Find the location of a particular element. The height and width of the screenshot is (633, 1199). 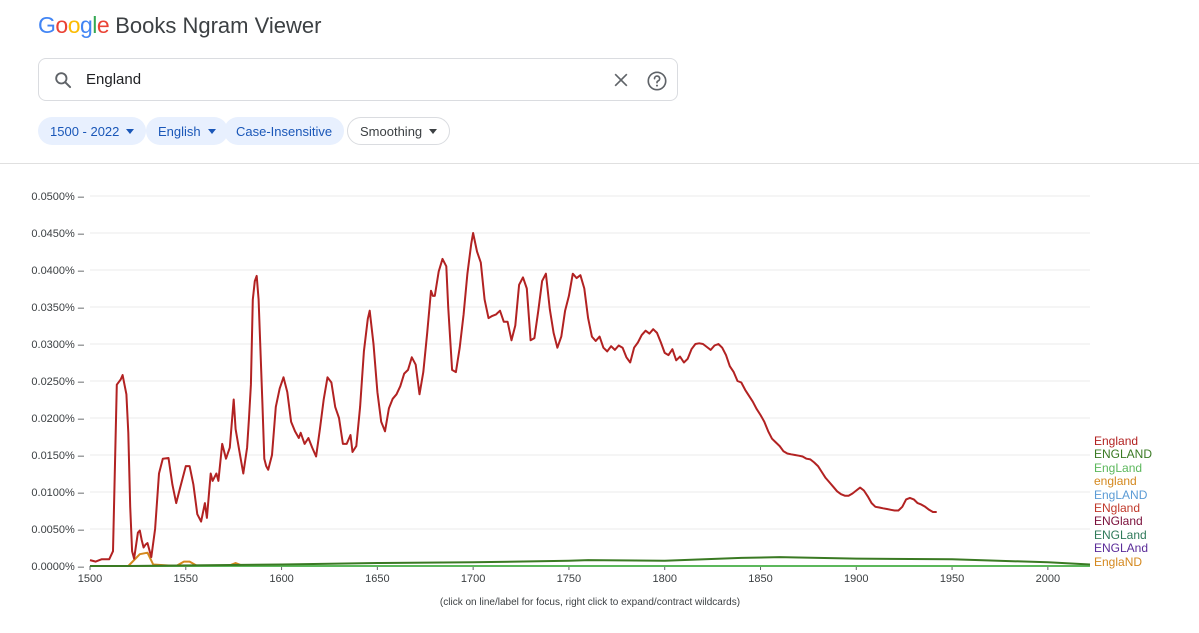

x-tick-label: 1650 is located at coordinates (377, 579).